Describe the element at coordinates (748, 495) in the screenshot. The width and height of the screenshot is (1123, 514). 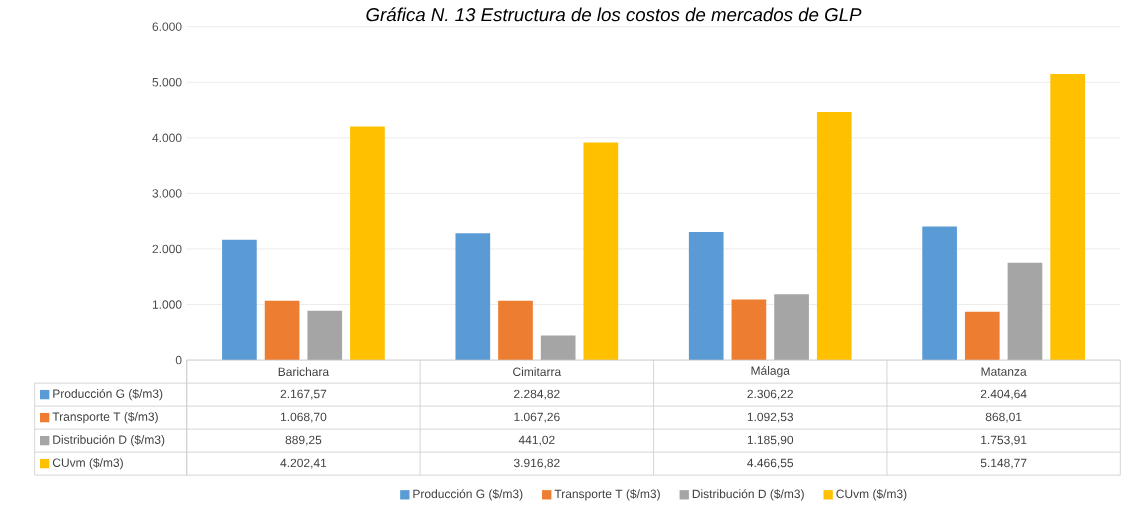
I see `legend-label: Distribución D ($/m3)` at that location.